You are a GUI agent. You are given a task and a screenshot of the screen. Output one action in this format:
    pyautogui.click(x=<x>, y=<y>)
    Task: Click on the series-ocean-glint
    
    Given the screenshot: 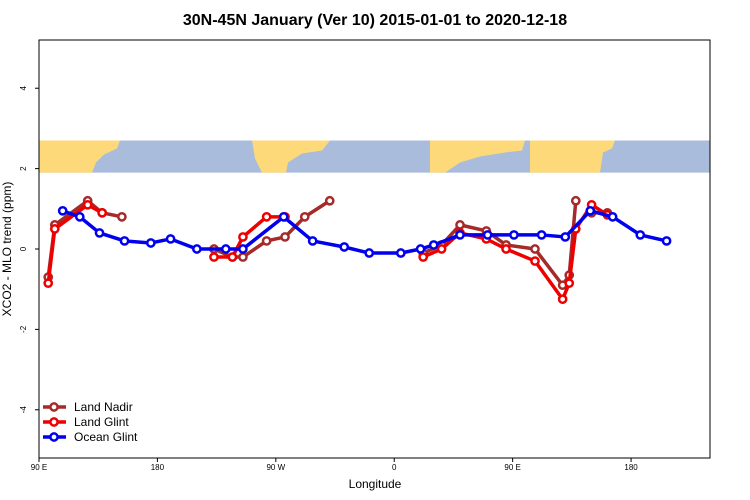 What is the action you would take?
    pyautogui.click(x=364, y=231)
    